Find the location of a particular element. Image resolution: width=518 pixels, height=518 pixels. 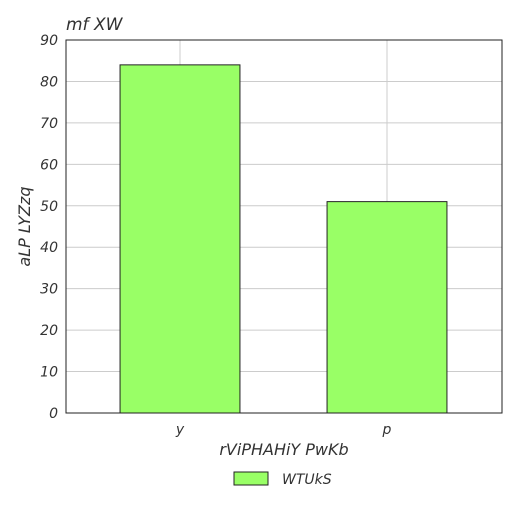

y-axis-label: aLP LYZzq is located at coordinates (24, 226).